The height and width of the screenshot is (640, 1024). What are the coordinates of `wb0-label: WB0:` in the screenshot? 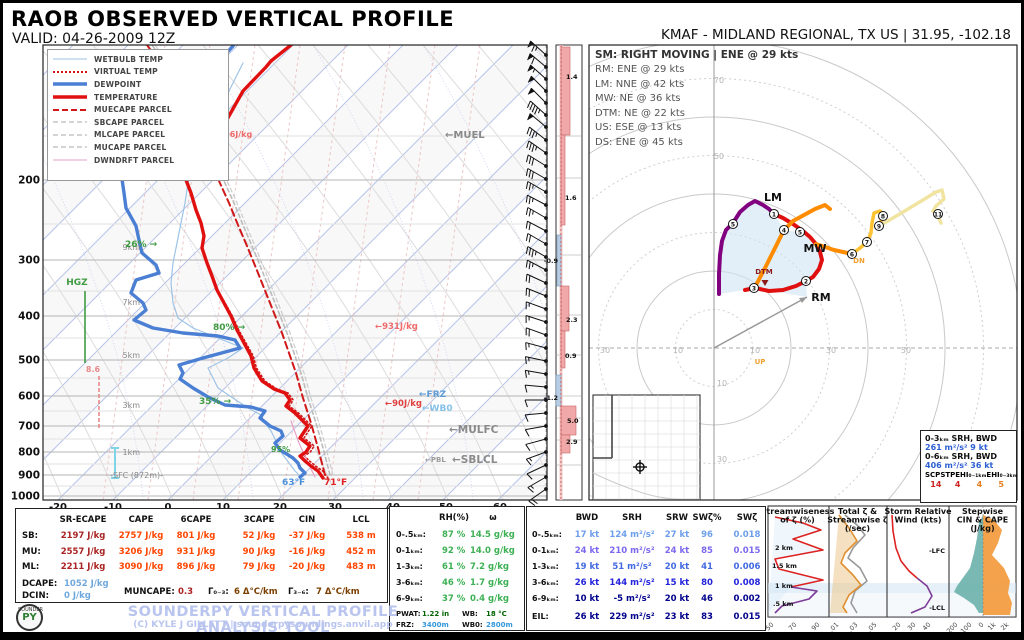 It's located at (472, 625).